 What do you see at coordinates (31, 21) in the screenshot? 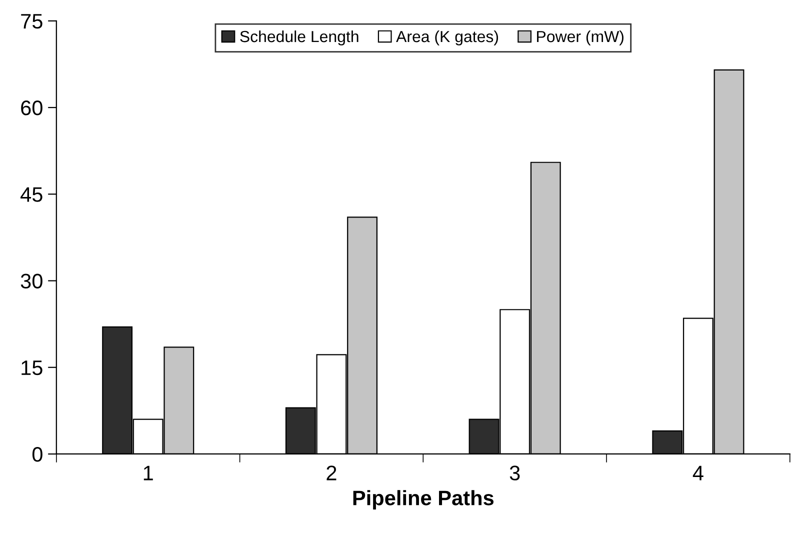
I see `y-tick-label: 75` at bounding box center [31, 21].